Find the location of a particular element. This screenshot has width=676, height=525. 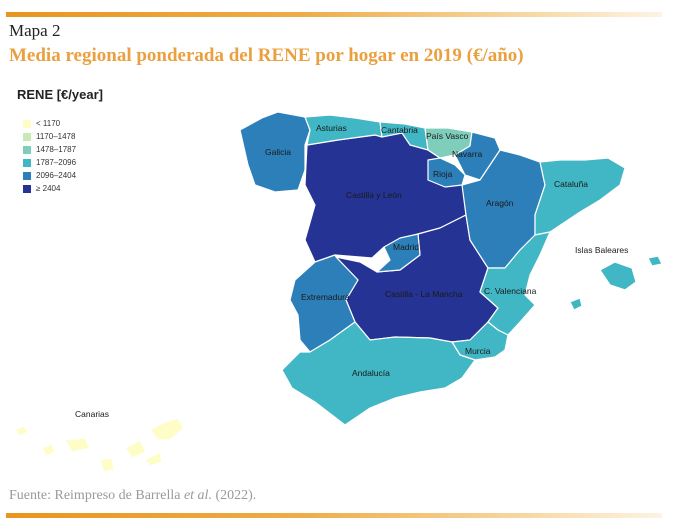

label-canarias: Canarias is located at coordinates (92, 414).